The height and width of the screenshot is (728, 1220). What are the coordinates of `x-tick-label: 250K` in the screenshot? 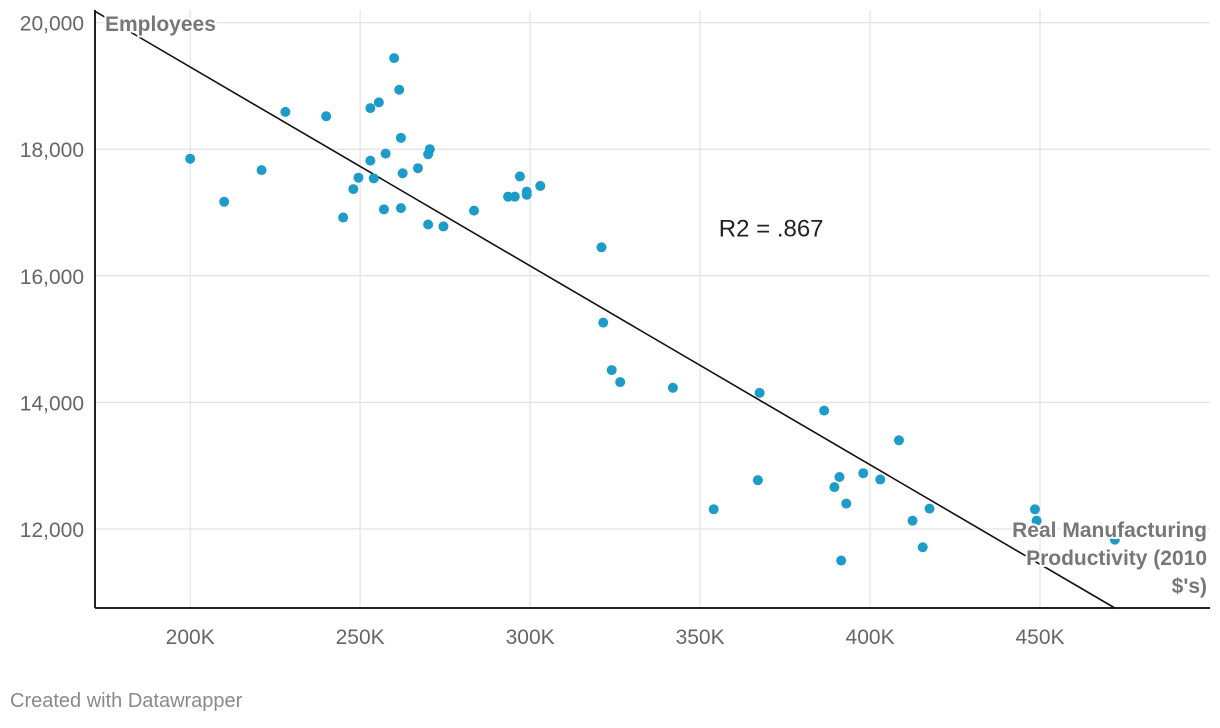 It's located at (360, 637).